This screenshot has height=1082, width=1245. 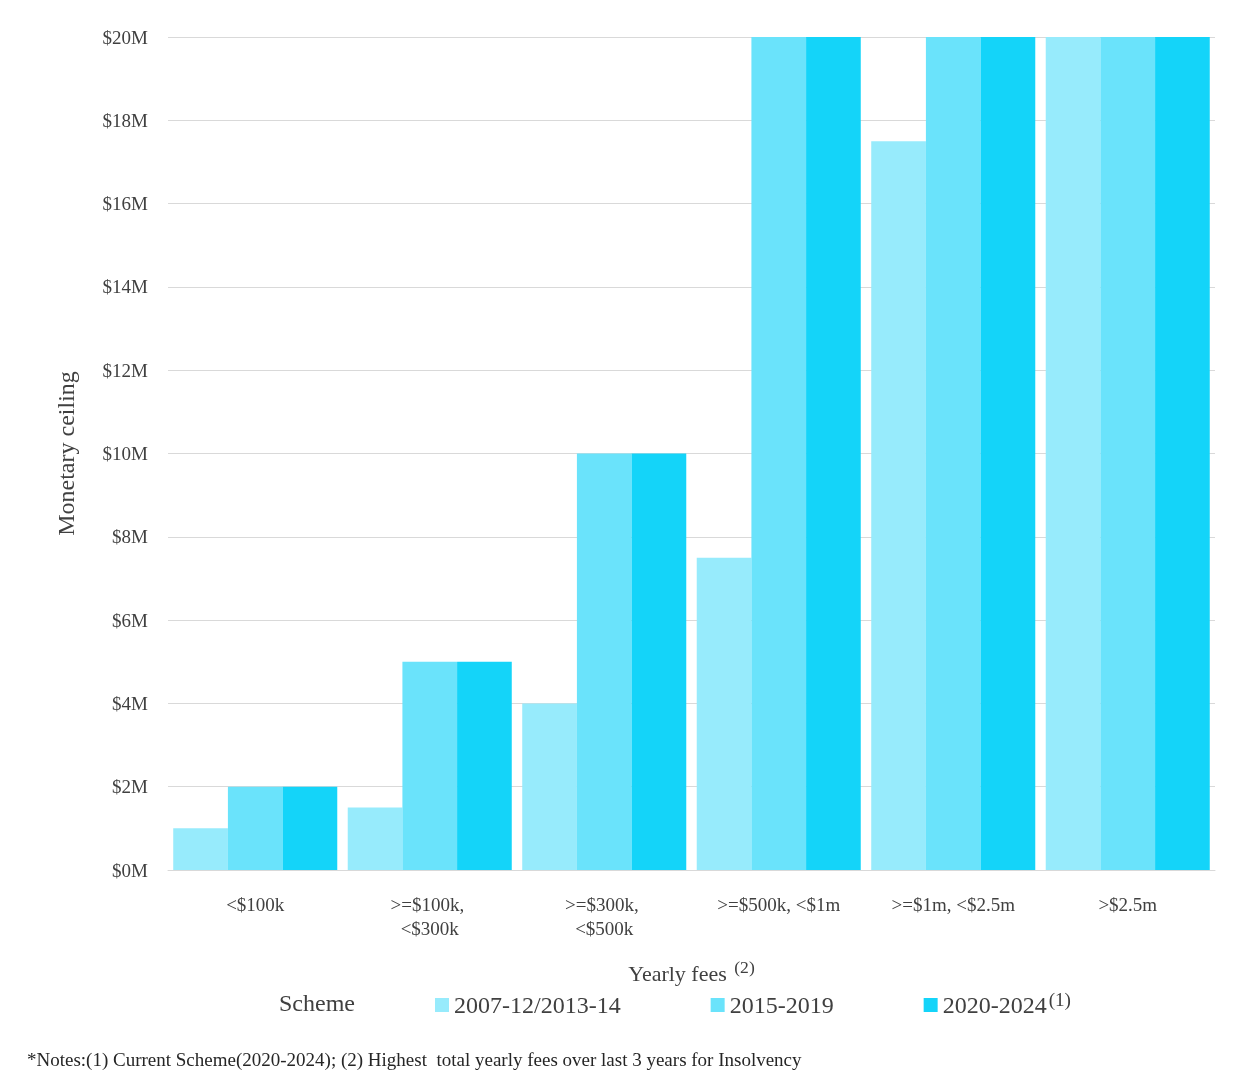 What do you see at coordinates (130, 620) in the screenshot?
I see `y-tick-label: $6M` at bounding box center [130, 620].